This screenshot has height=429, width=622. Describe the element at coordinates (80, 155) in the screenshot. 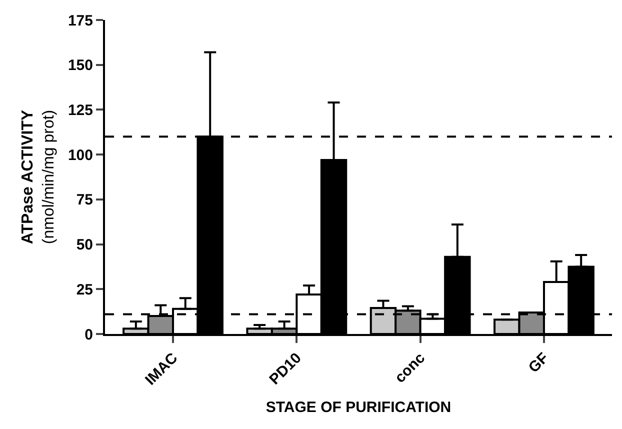

I see `y-tick-label: 100` at that location.